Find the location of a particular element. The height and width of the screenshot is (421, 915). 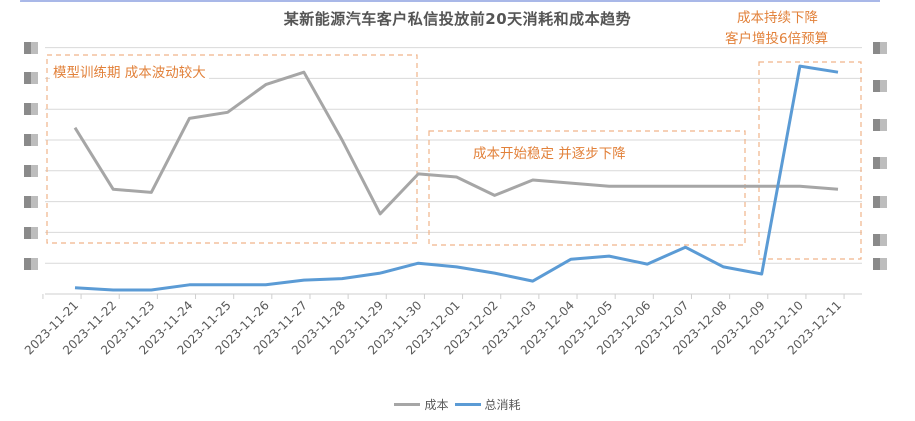

chart-legend: 成本 总消耗 is located at coordinates (457, 404).